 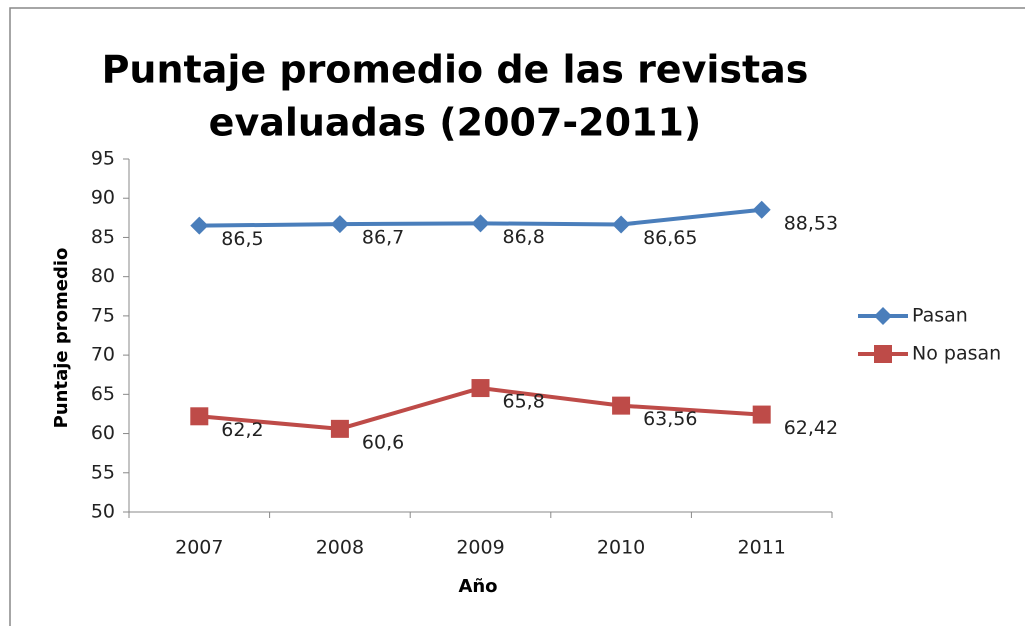 What do you see at coordinates (103, 433) in the screenshot?
I see `y-tick-label: 60` at bounding box center [103, 433].